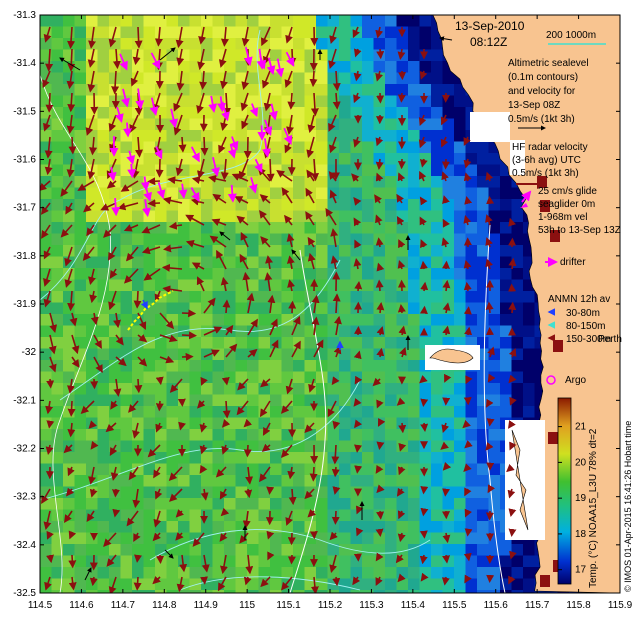 The image size is (640, 630). Describe the element at coordinates (24, 400) in the screenshot. I see `lat-tick-label: -32.1` at that location.